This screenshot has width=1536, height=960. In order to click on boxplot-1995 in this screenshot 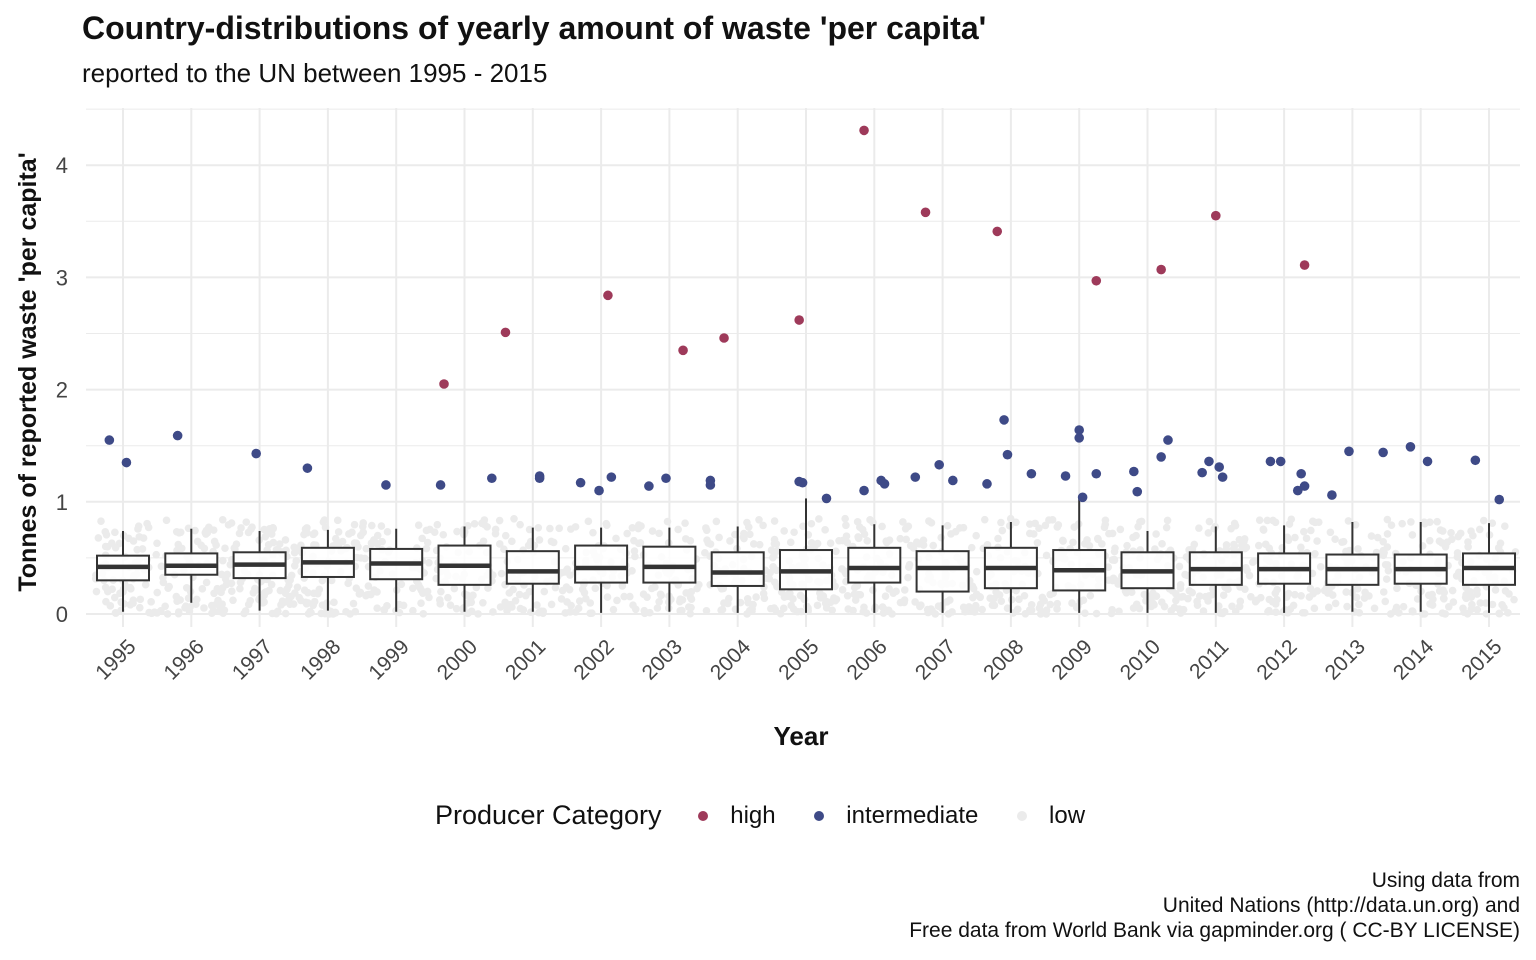, I will do `click(123, 571)`.